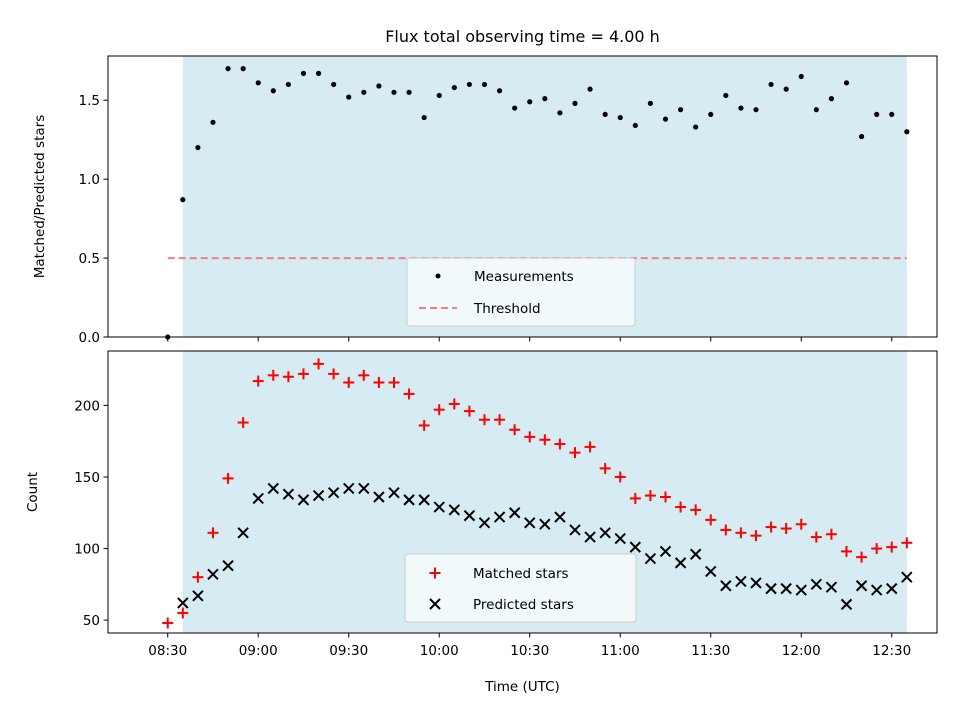  Describe the element at coordinates (522, 36) in the screenshot. I see `chart-title: Flux total observing time = 4.00 h` at that location.